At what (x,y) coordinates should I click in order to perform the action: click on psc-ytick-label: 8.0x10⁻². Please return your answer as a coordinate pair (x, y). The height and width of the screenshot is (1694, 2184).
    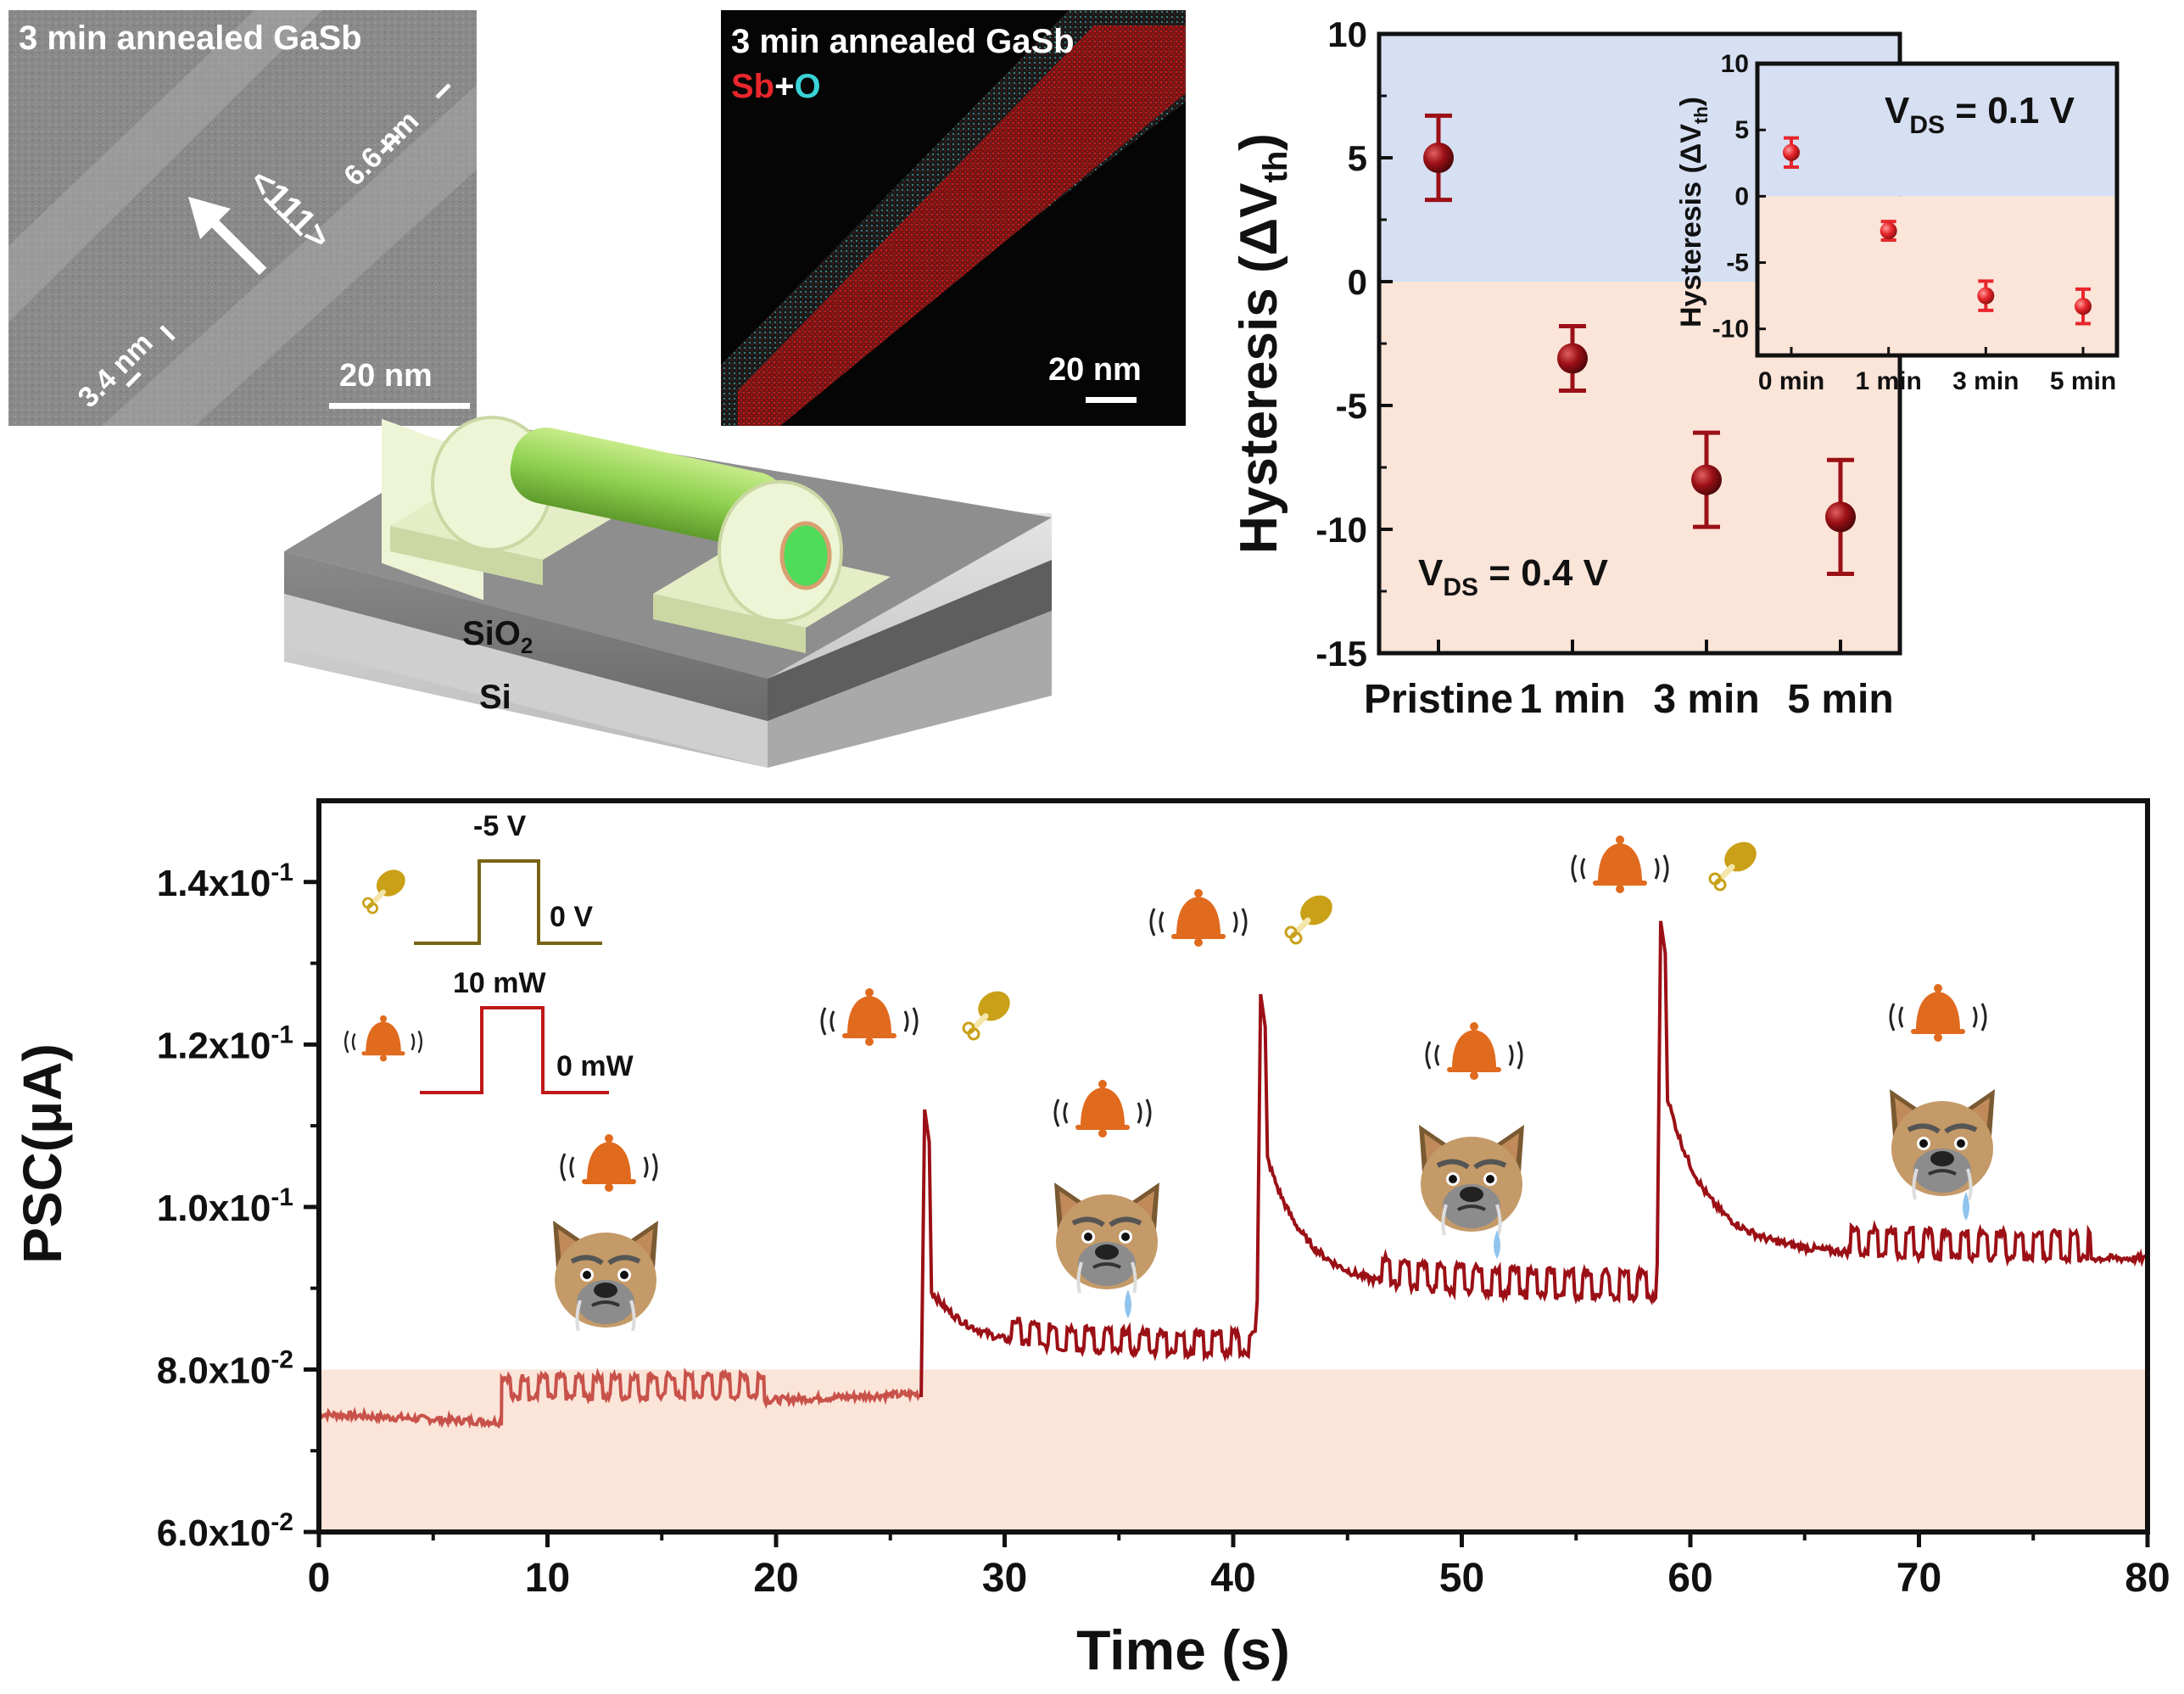
    Looking at the image, I should click on (225, 1368).